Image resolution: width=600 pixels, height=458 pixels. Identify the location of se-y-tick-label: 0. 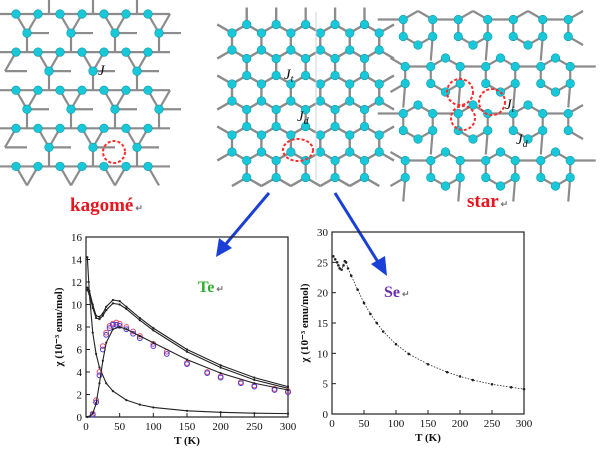
(326, 415).